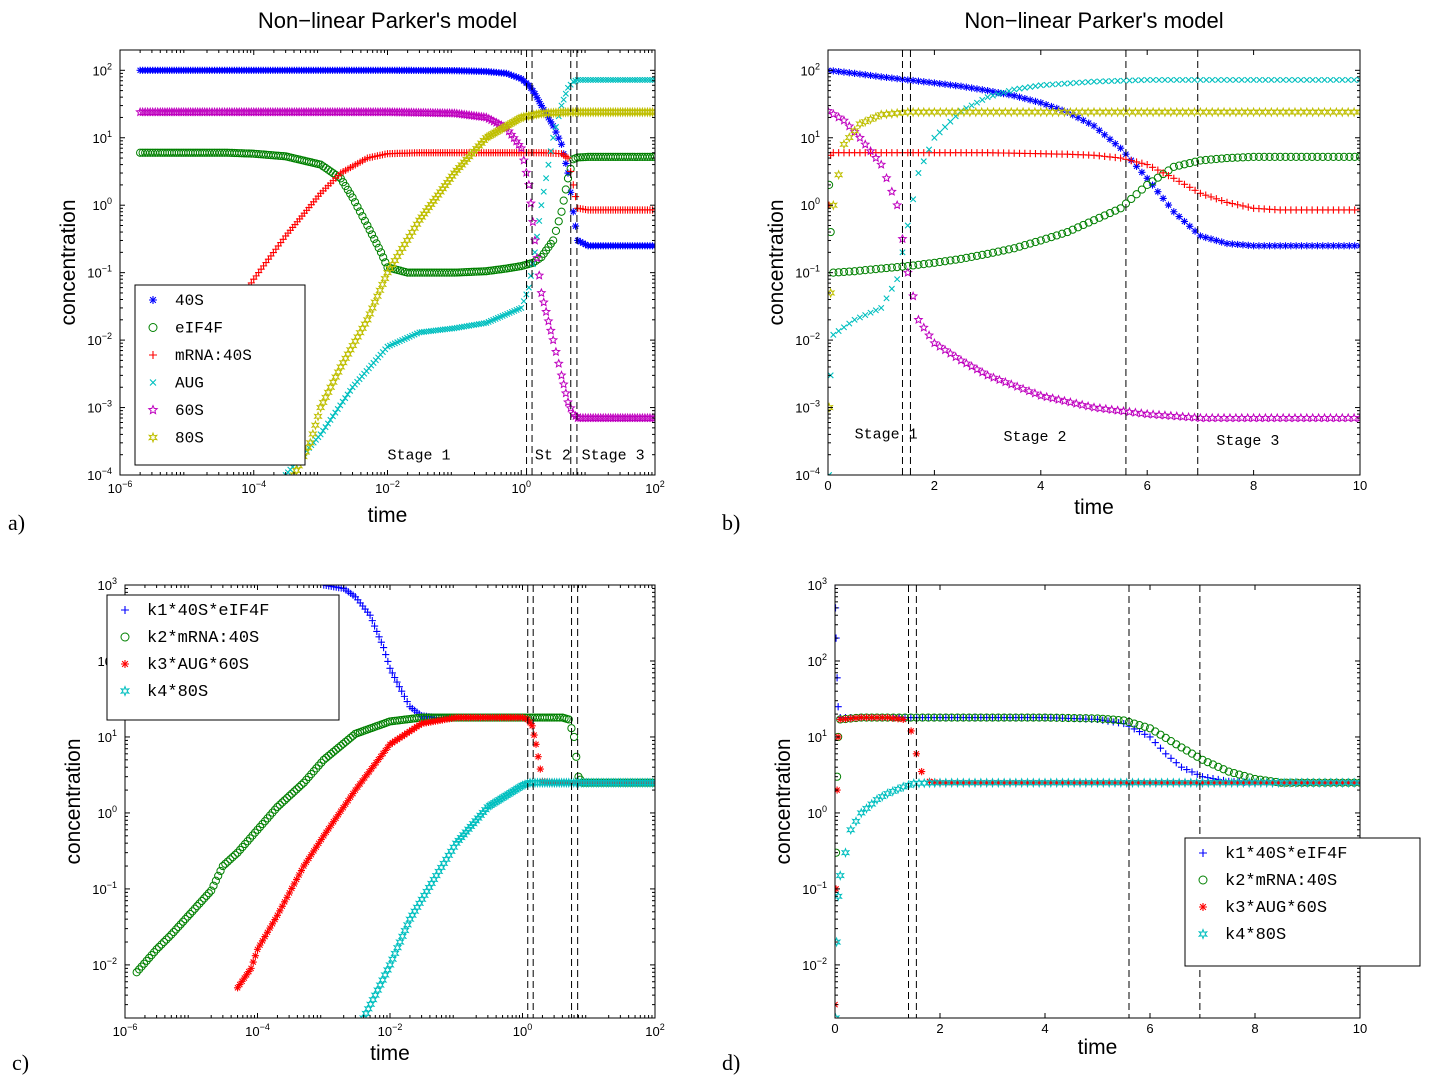  What do you see at coordinates (185, 665) in the screenshot?
I see `legend-item: k3*AUG*60S` at bounding box center [185, 665].